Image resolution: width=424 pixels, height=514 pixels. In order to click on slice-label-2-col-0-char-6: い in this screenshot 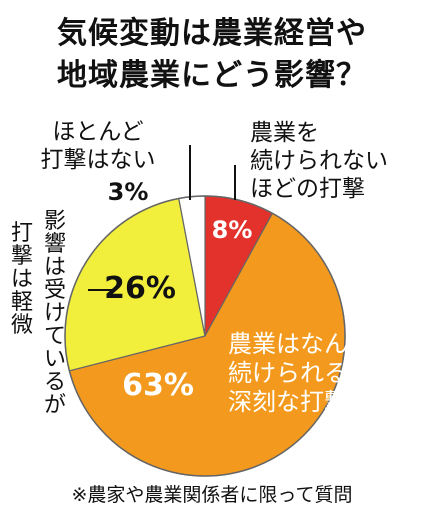, I will do `click(55, 359)`.